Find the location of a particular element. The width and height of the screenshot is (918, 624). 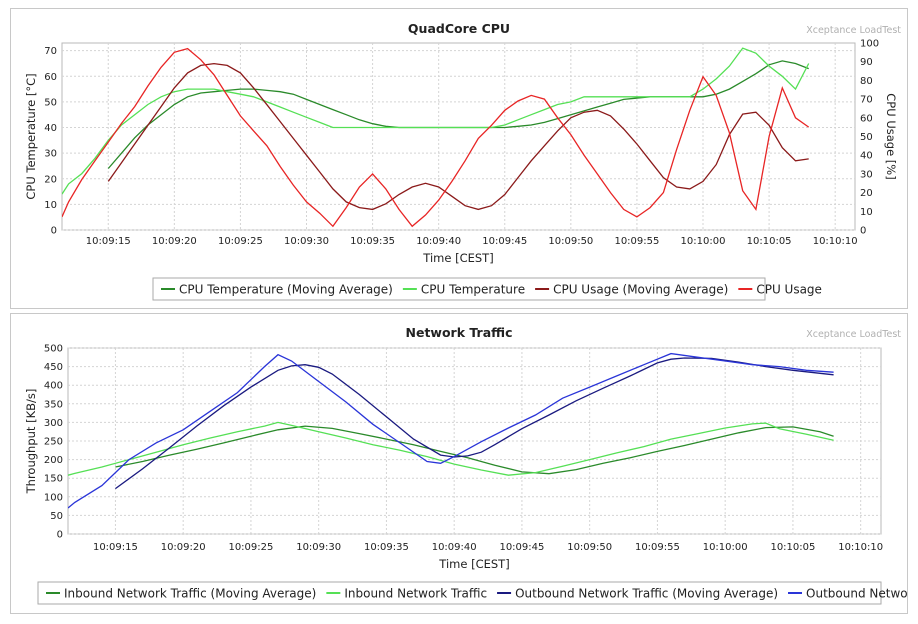

network-y-tick-label: 0 is located at coordinates (60, 535).